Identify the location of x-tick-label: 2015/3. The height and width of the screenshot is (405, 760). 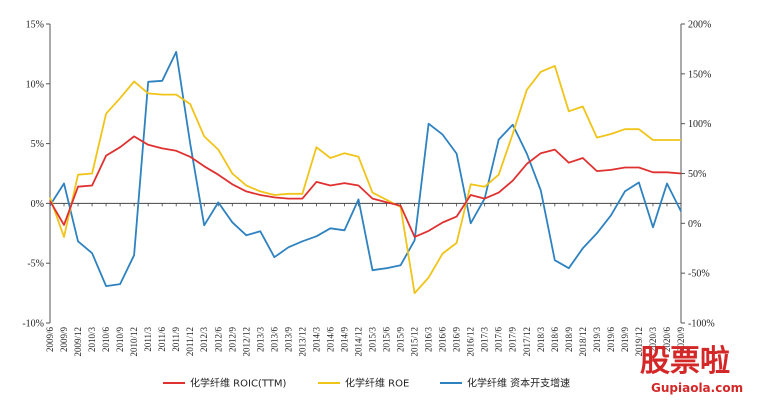
(373, 340).